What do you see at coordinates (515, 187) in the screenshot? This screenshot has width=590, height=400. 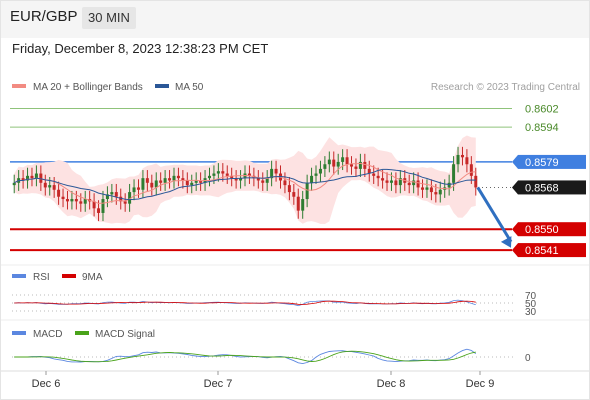 I see `last-tag-pointer` at bounding box center [515, 187].